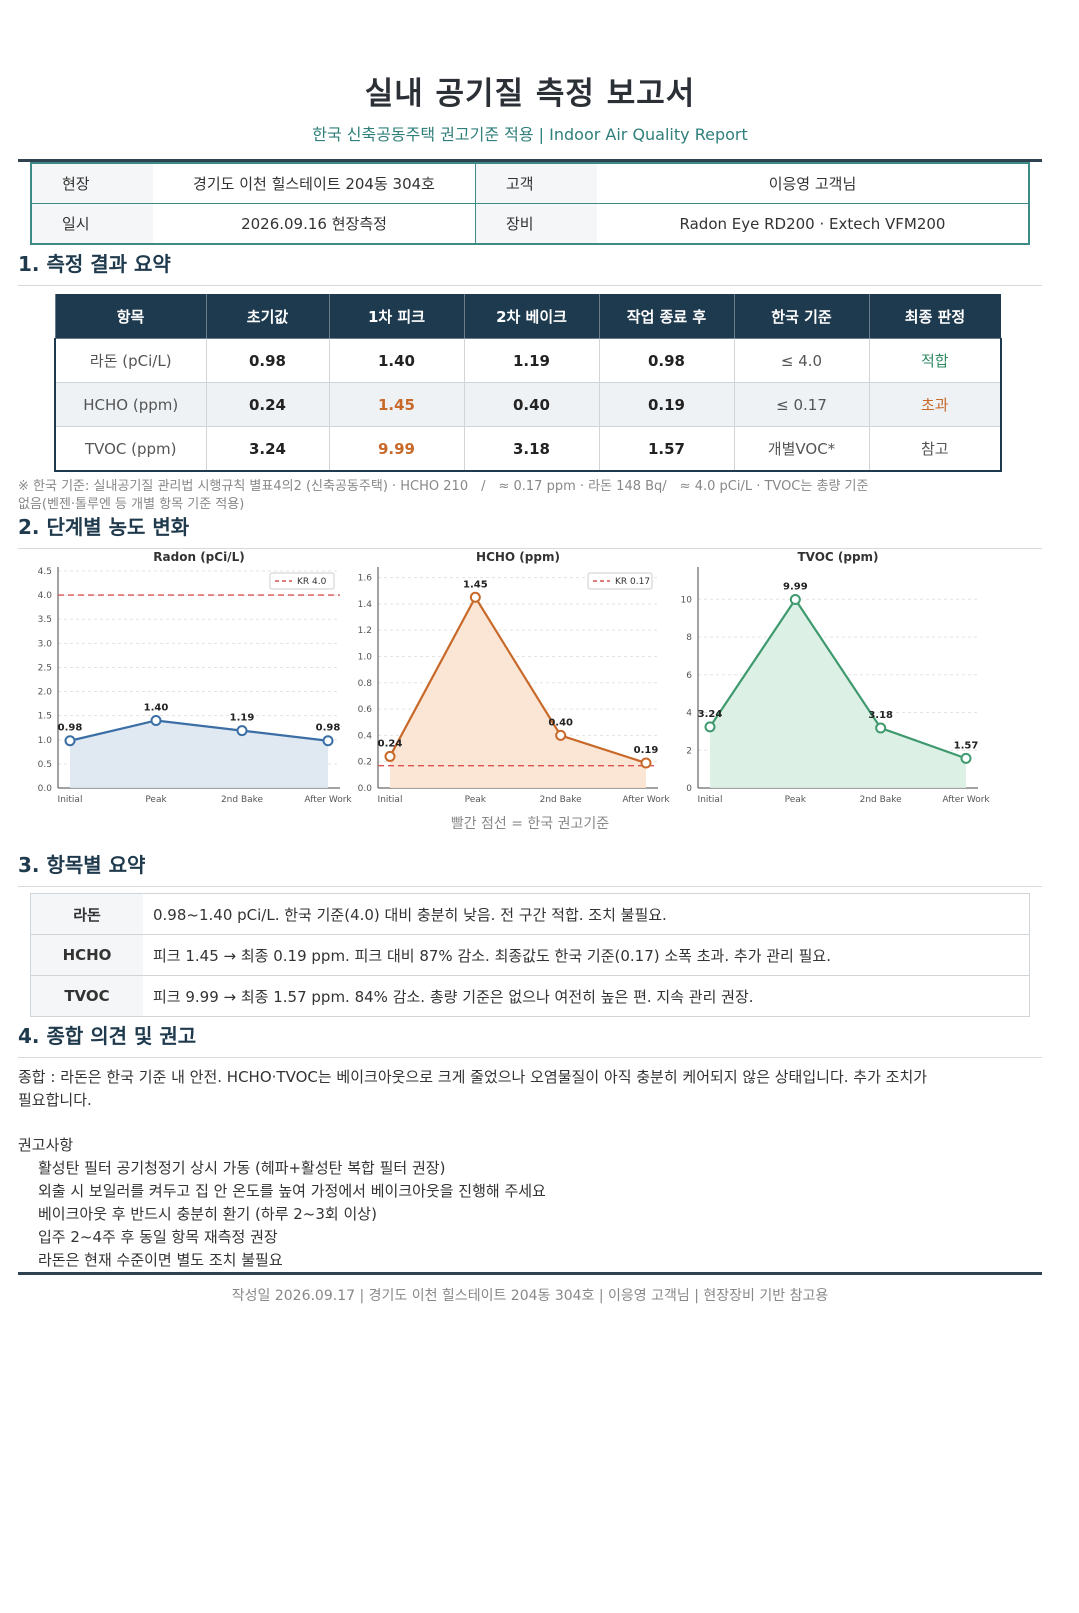  I want to click on data-label: 1.45, so click(475, 584).